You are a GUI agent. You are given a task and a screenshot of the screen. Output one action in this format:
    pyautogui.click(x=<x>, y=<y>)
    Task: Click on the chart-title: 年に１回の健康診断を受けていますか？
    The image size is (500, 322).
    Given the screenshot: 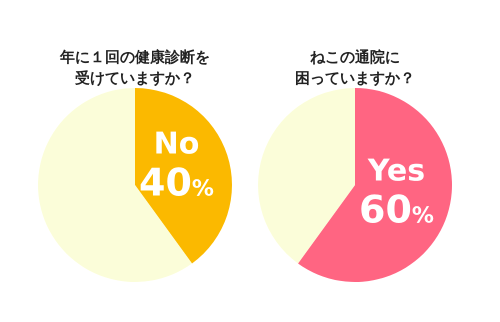 What is the action you would take?
    pyautogui.click(x=134, y=67)
    